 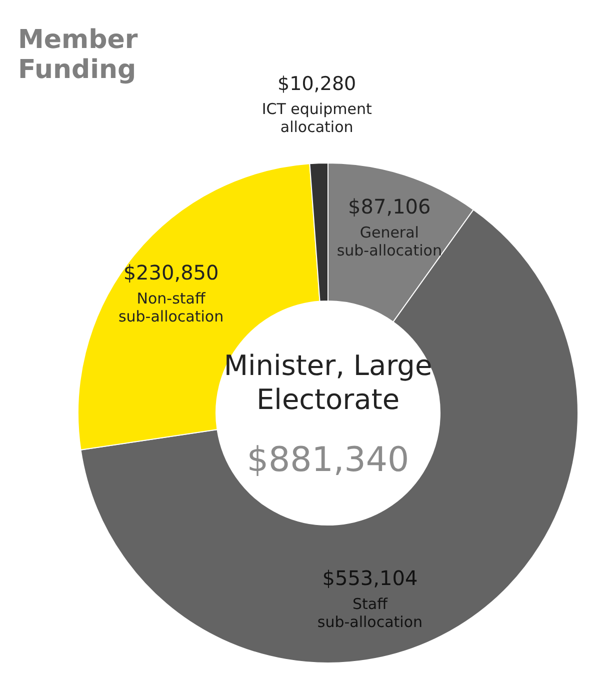 I want to click on slice-label: General sub-allocation, so click(x=389, y=242).